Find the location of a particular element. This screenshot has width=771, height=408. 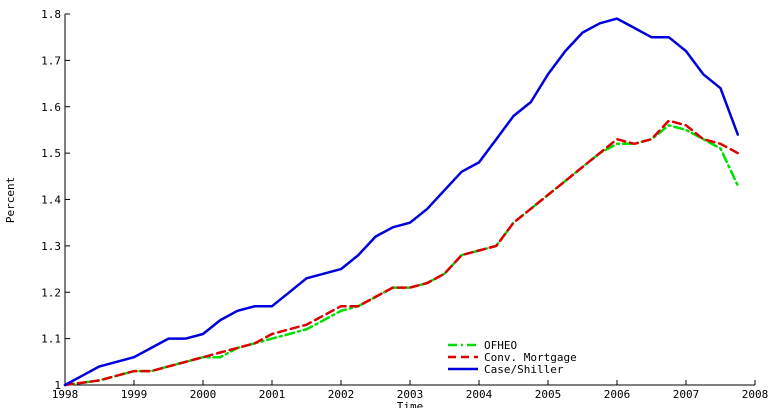

y-axis-label: Percent is located at coordinates (10, 200).